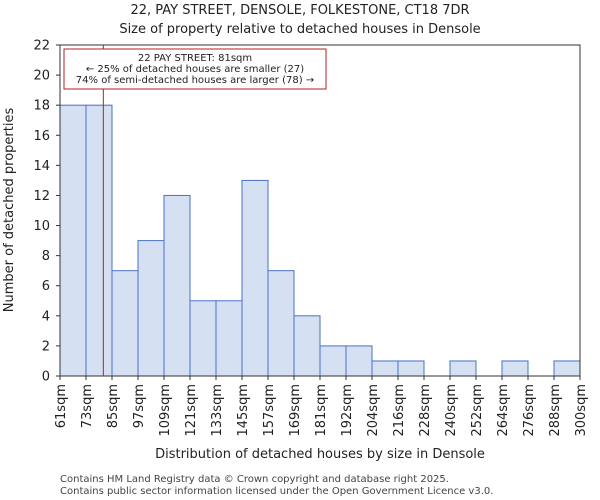 The width and height of the screenshot is (600, 500). What do you see at coordinates (269, 410) in the screenshot?
I see `x-tick-label: 157sqm` at bounding box center [269, 410].